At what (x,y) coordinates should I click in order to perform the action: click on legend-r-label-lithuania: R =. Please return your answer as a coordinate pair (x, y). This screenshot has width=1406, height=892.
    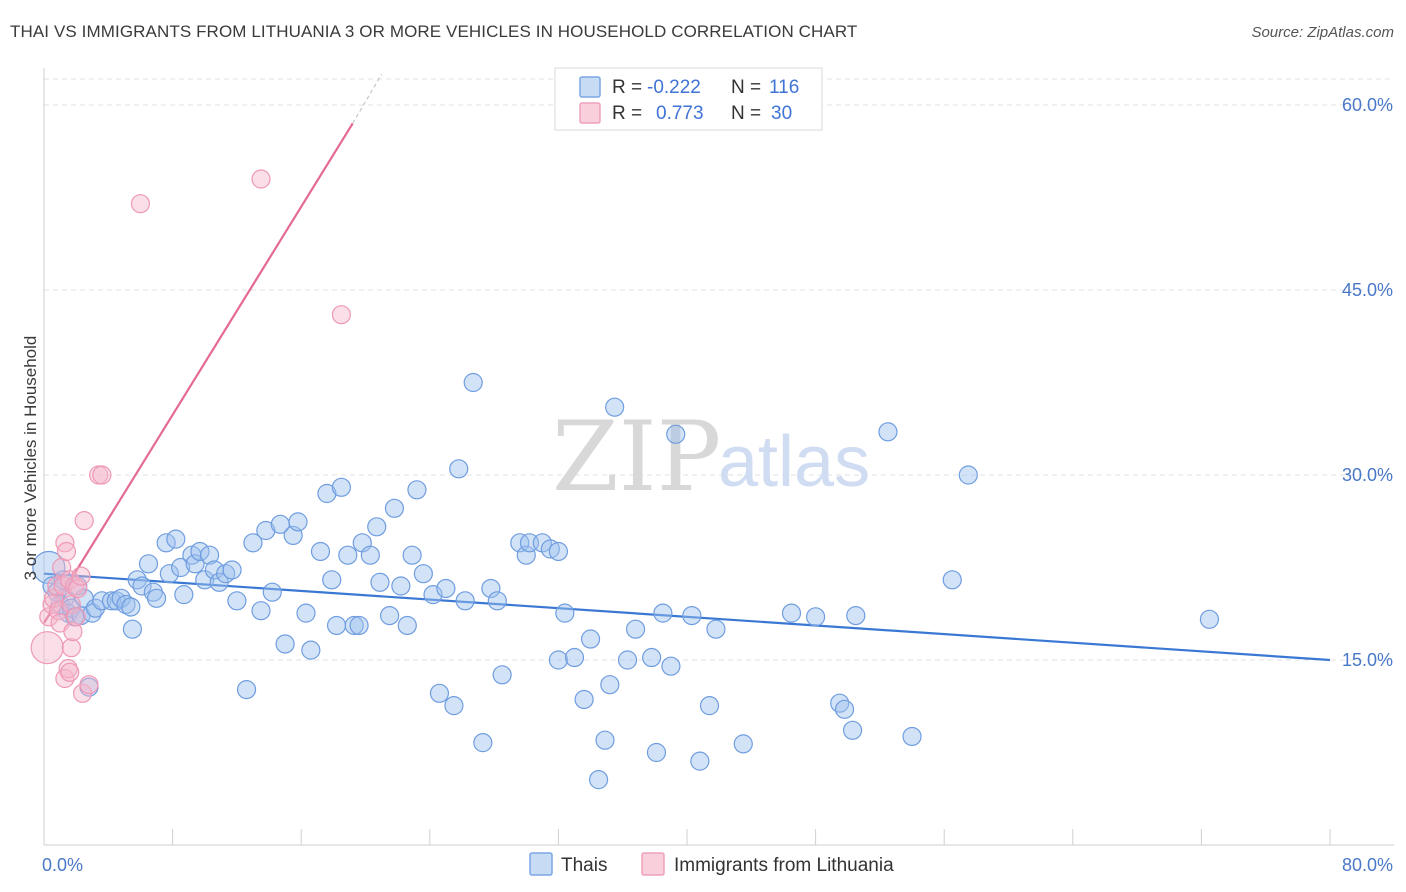
    Looking at the image, I should click on (627, 113).